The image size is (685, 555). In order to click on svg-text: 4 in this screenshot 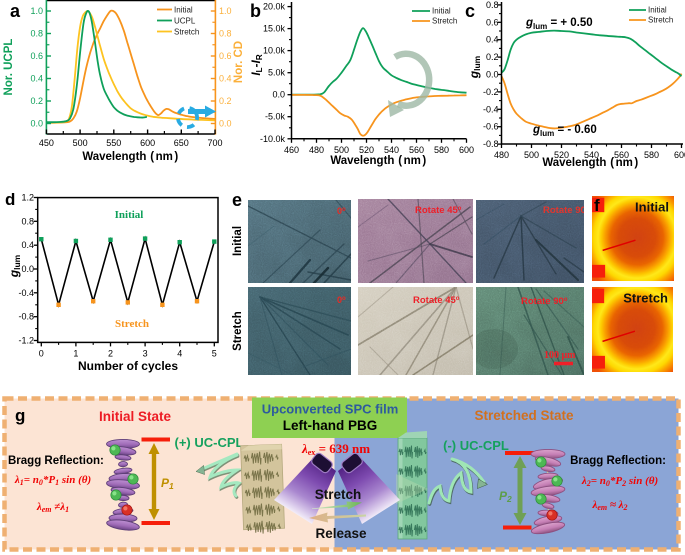, I will do `click(179, 354)`.